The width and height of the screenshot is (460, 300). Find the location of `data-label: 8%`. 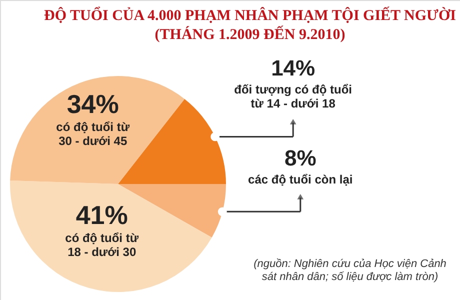

data-label: 8% is located at coordinates (300, 158).